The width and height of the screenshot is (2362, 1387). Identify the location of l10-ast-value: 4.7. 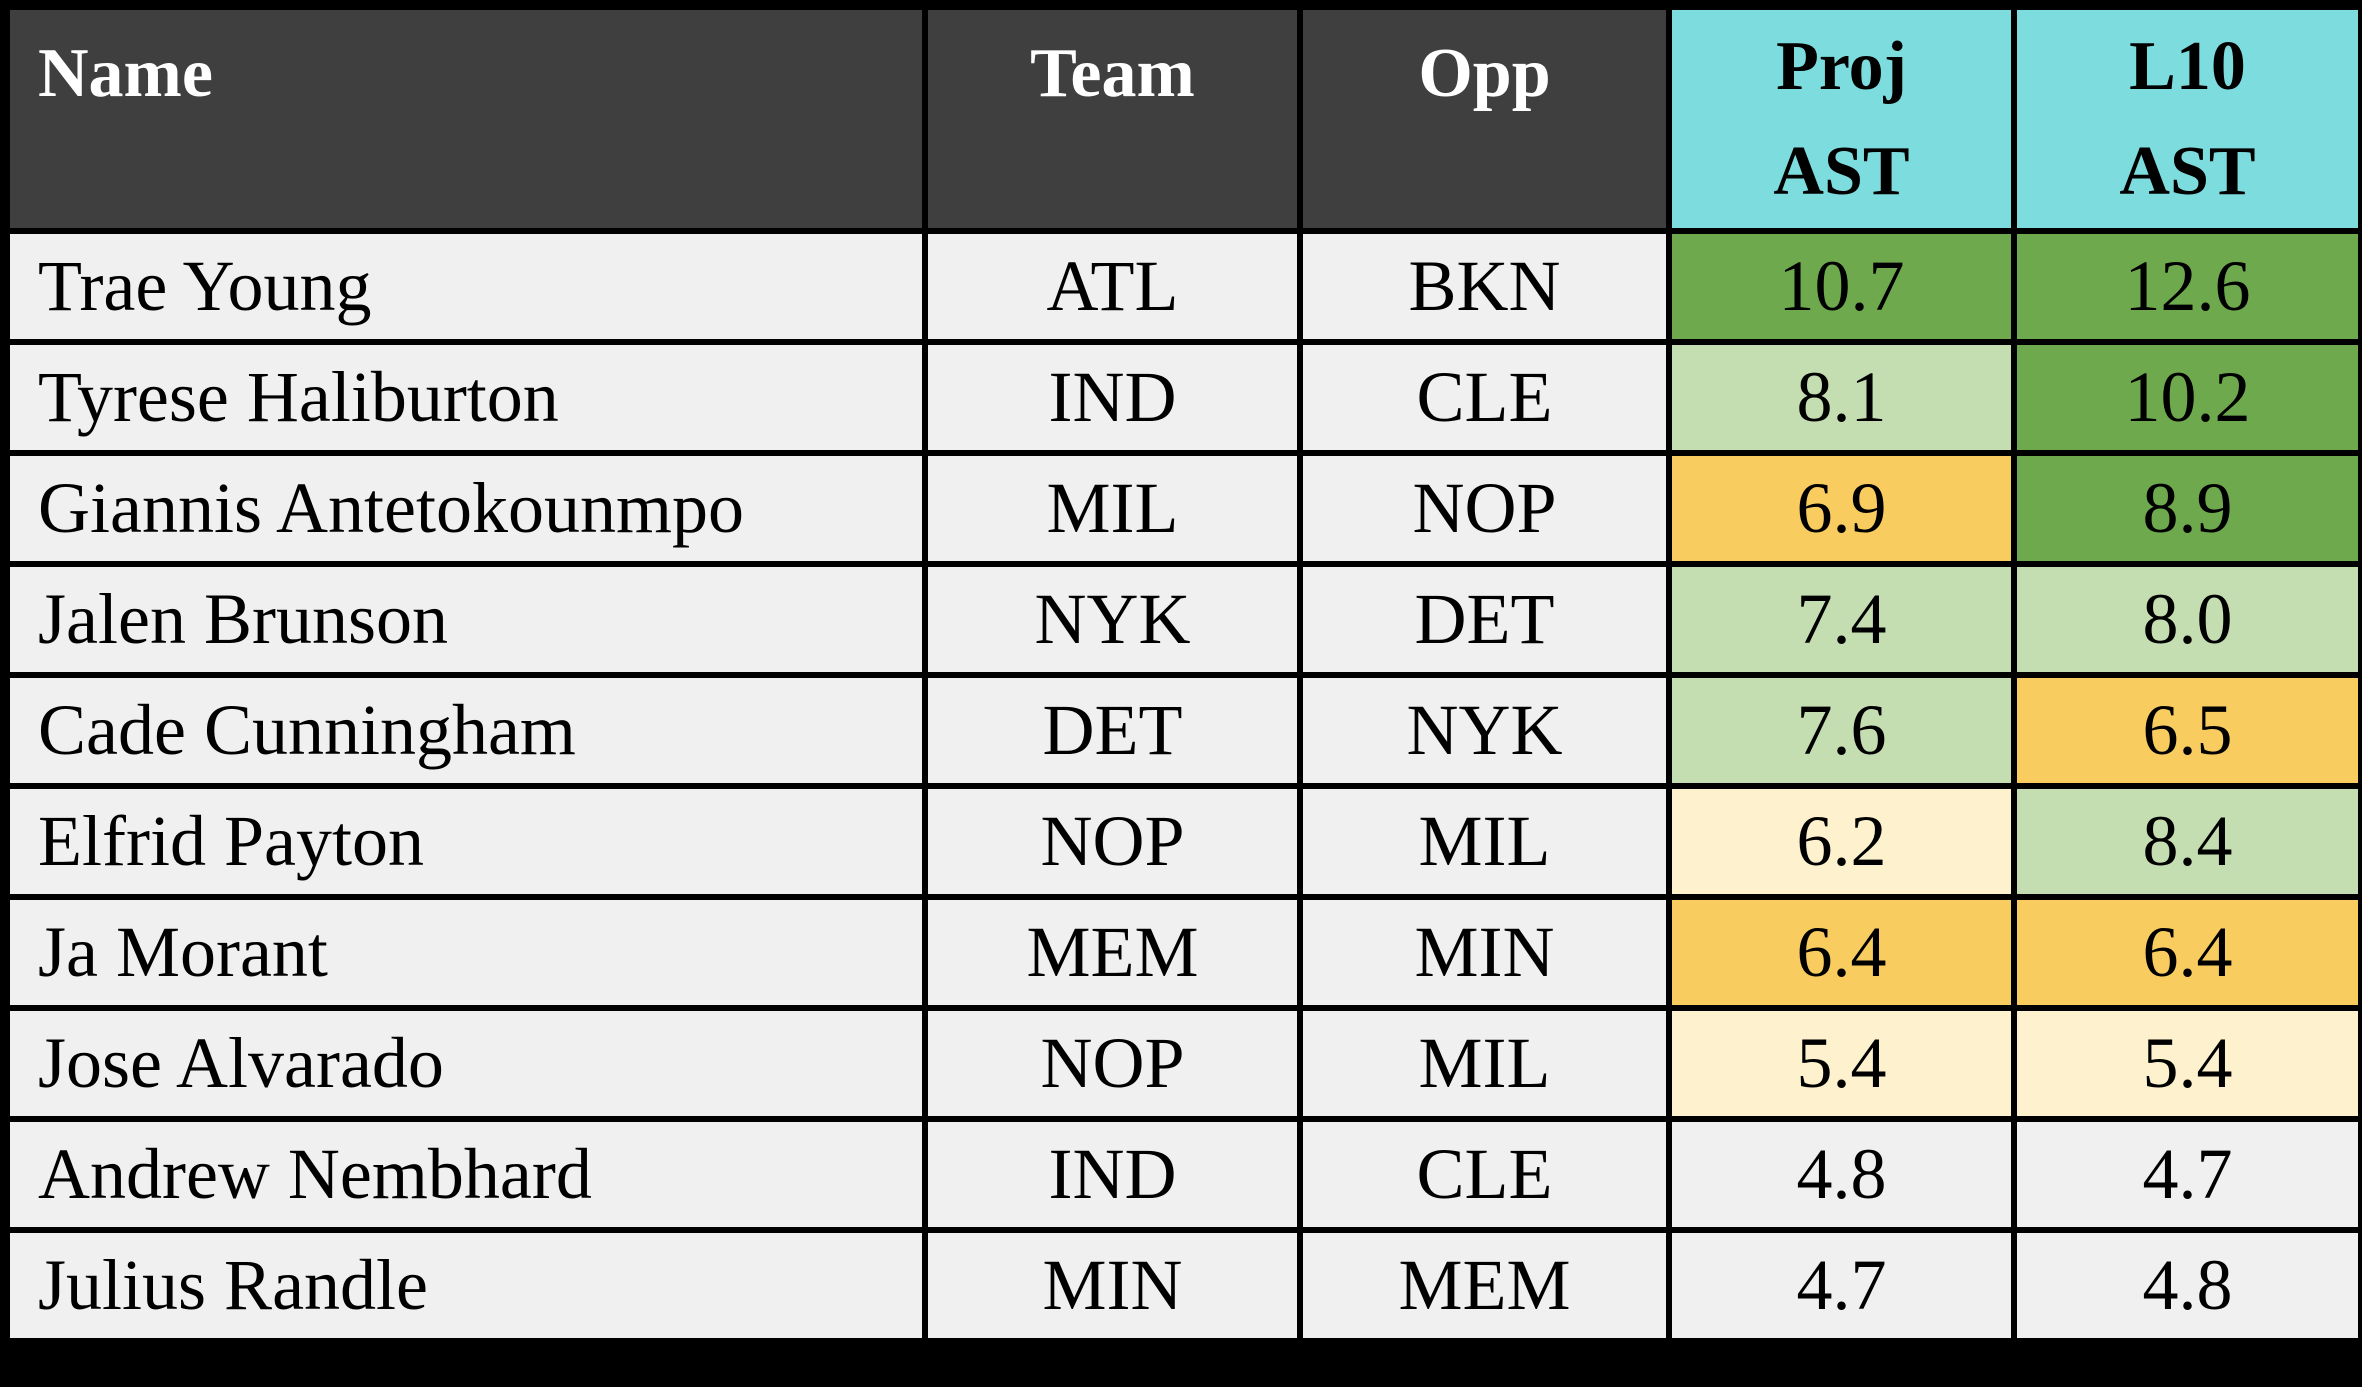
(2186, 1174).